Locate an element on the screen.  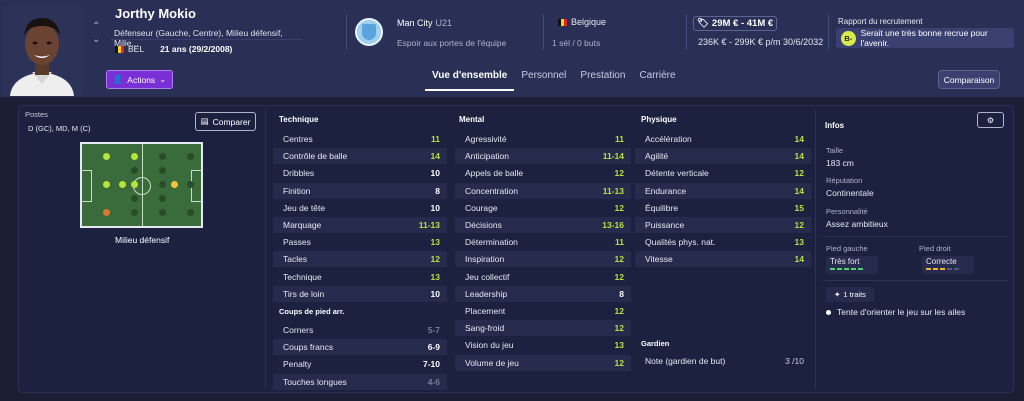
player-name: Jorthy Mokio is located at coordinates (155, 13).